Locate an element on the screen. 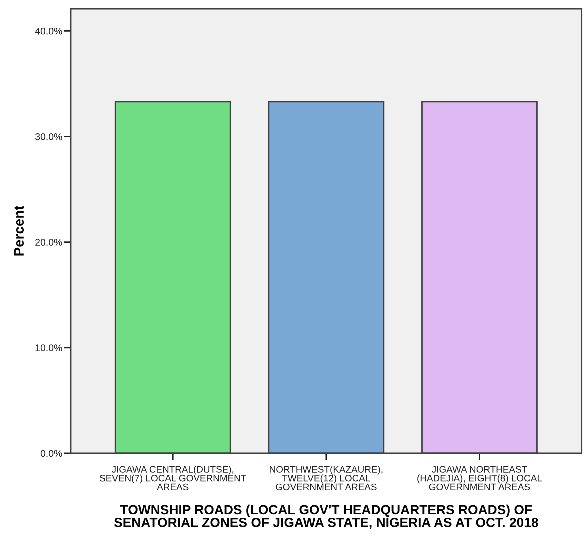 The height and width of the screenshot is (550, 583). y-axis-title: Percent is located at coordinates (19, 231).